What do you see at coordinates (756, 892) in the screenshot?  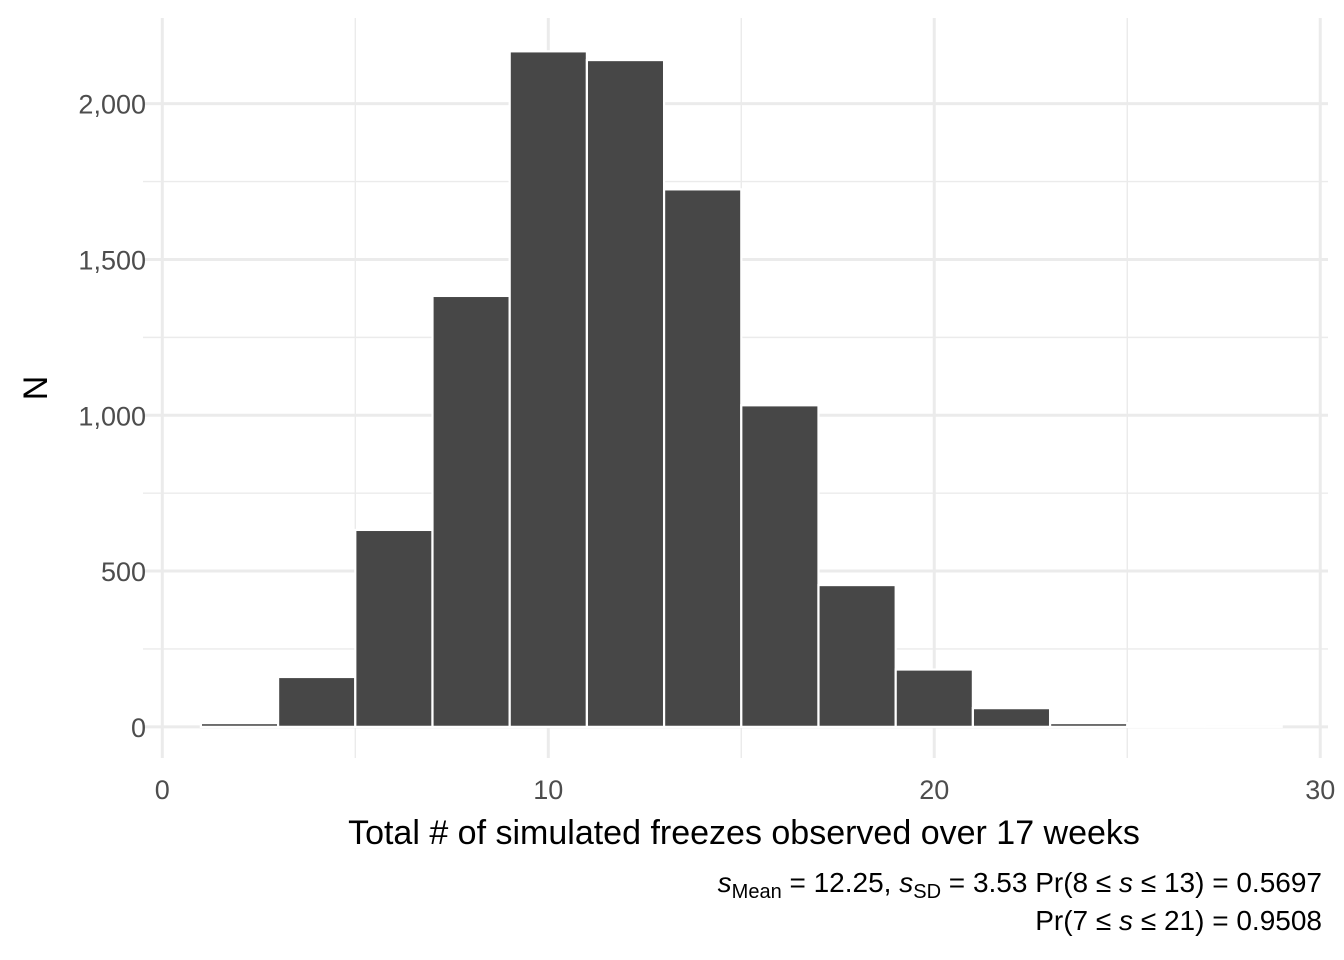 I see `caption-subscript-mean: Mean` at bounding box center [756, 892].